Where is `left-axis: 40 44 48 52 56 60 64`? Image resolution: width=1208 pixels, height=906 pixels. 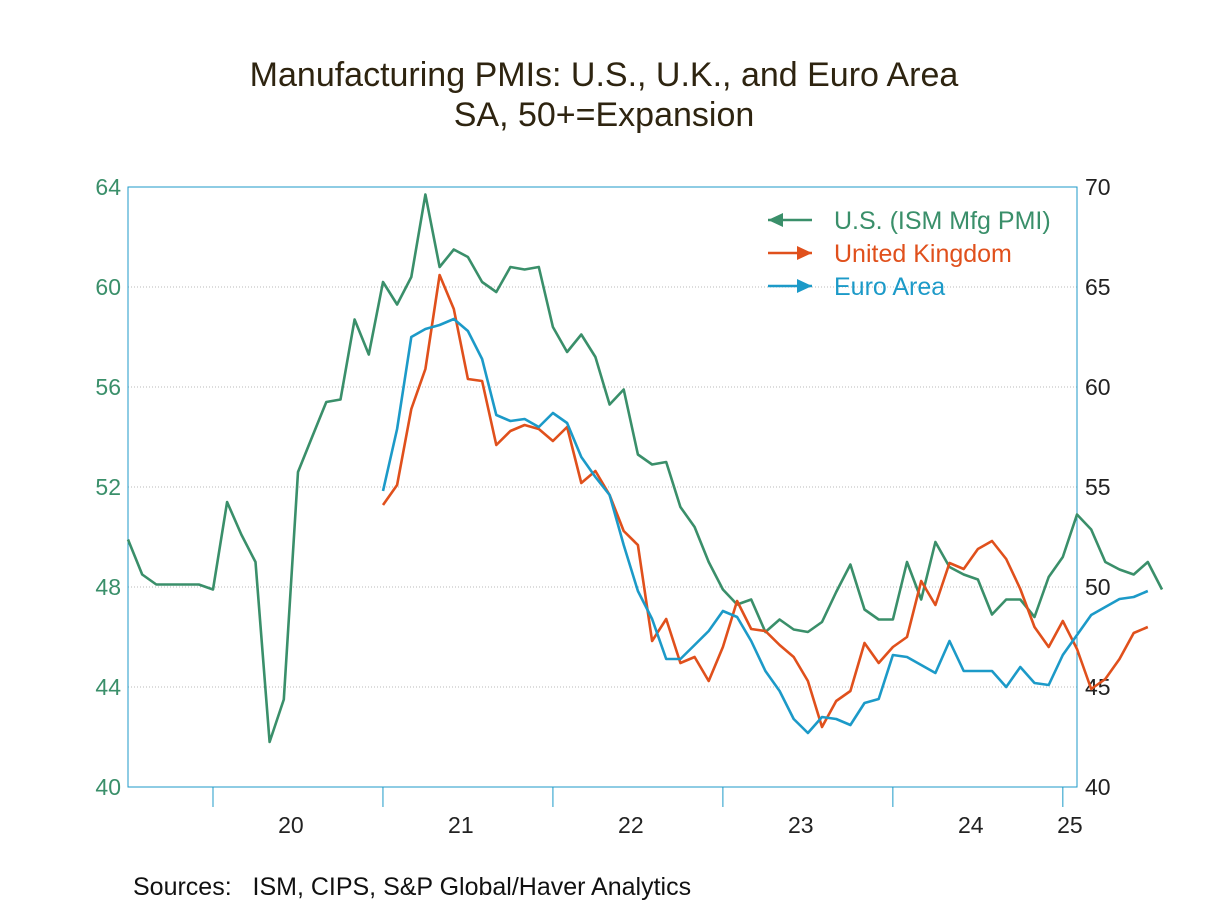 left-axis: 40 44 48 52 56 60 64 is located at coordinates (108, 487).